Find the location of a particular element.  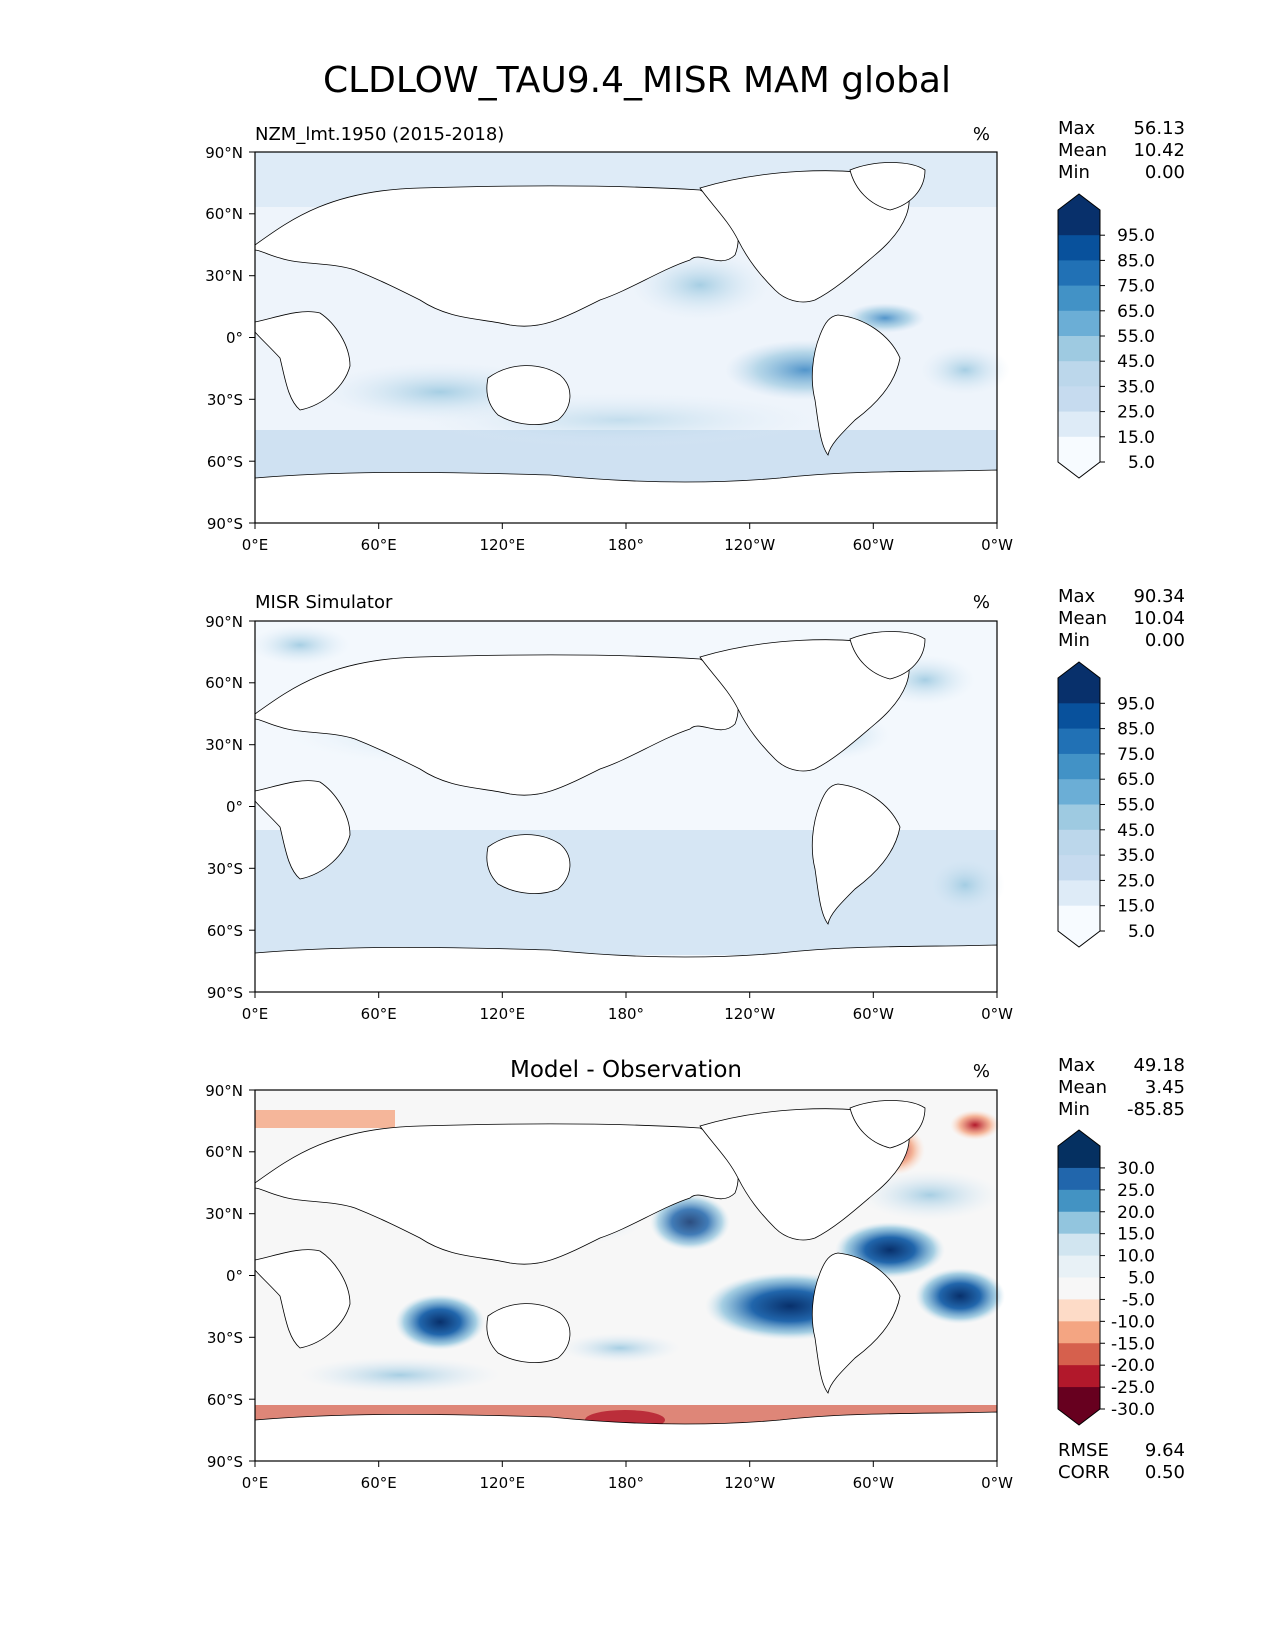

figure-title: CLDLOW_TAU9.4_MISR MAM global is located at coordinates (637, 80).